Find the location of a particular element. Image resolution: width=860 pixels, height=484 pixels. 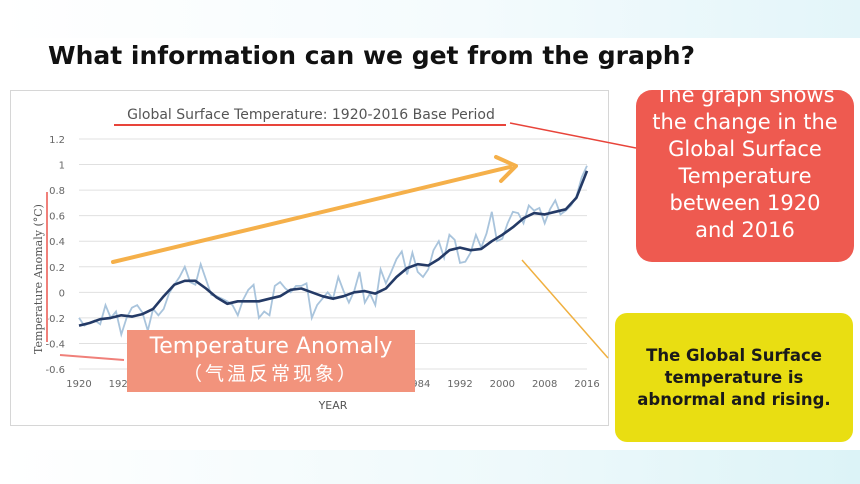

y-tick-label: 0.8 is located at coordinates (57, 191).